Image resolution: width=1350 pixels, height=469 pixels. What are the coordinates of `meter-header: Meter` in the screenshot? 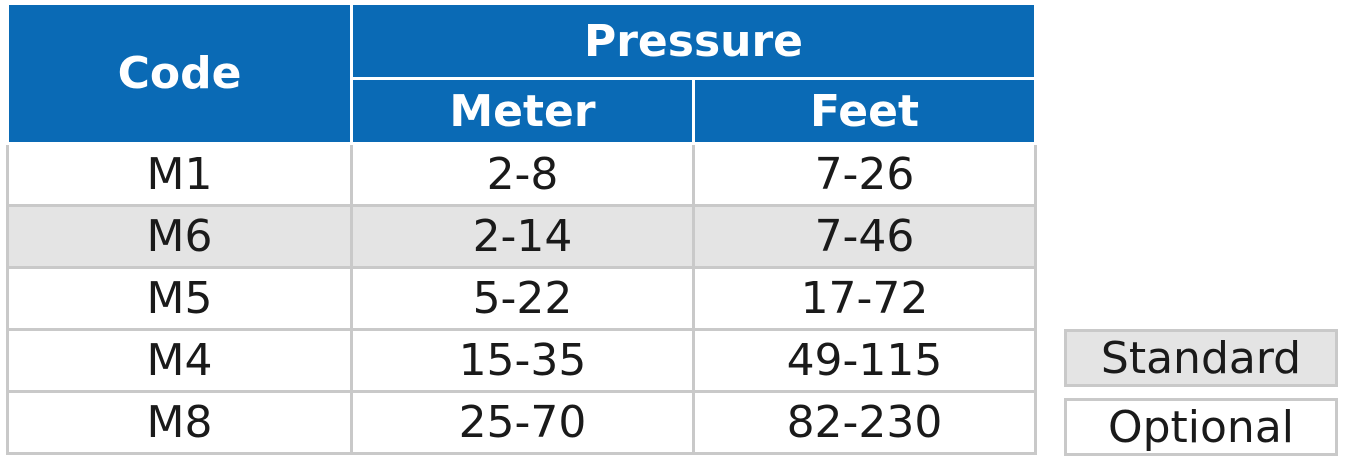 It's located at (522, 111).